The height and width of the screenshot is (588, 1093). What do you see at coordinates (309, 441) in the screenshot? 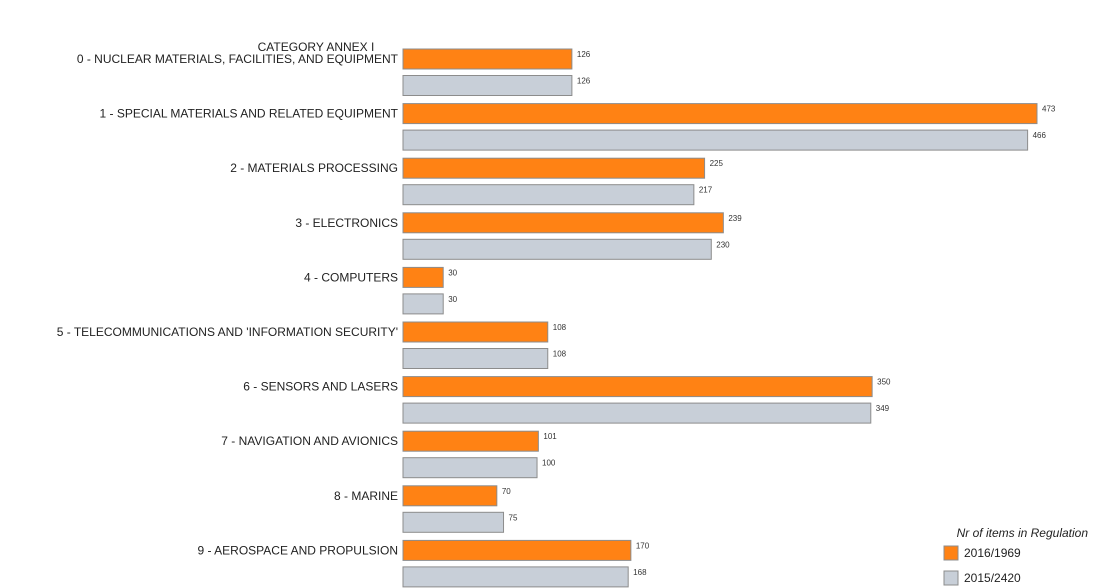
I see `category-label-7: 7 - NAVIGATION AND AVIONICS` at bounding box center [309, 441].